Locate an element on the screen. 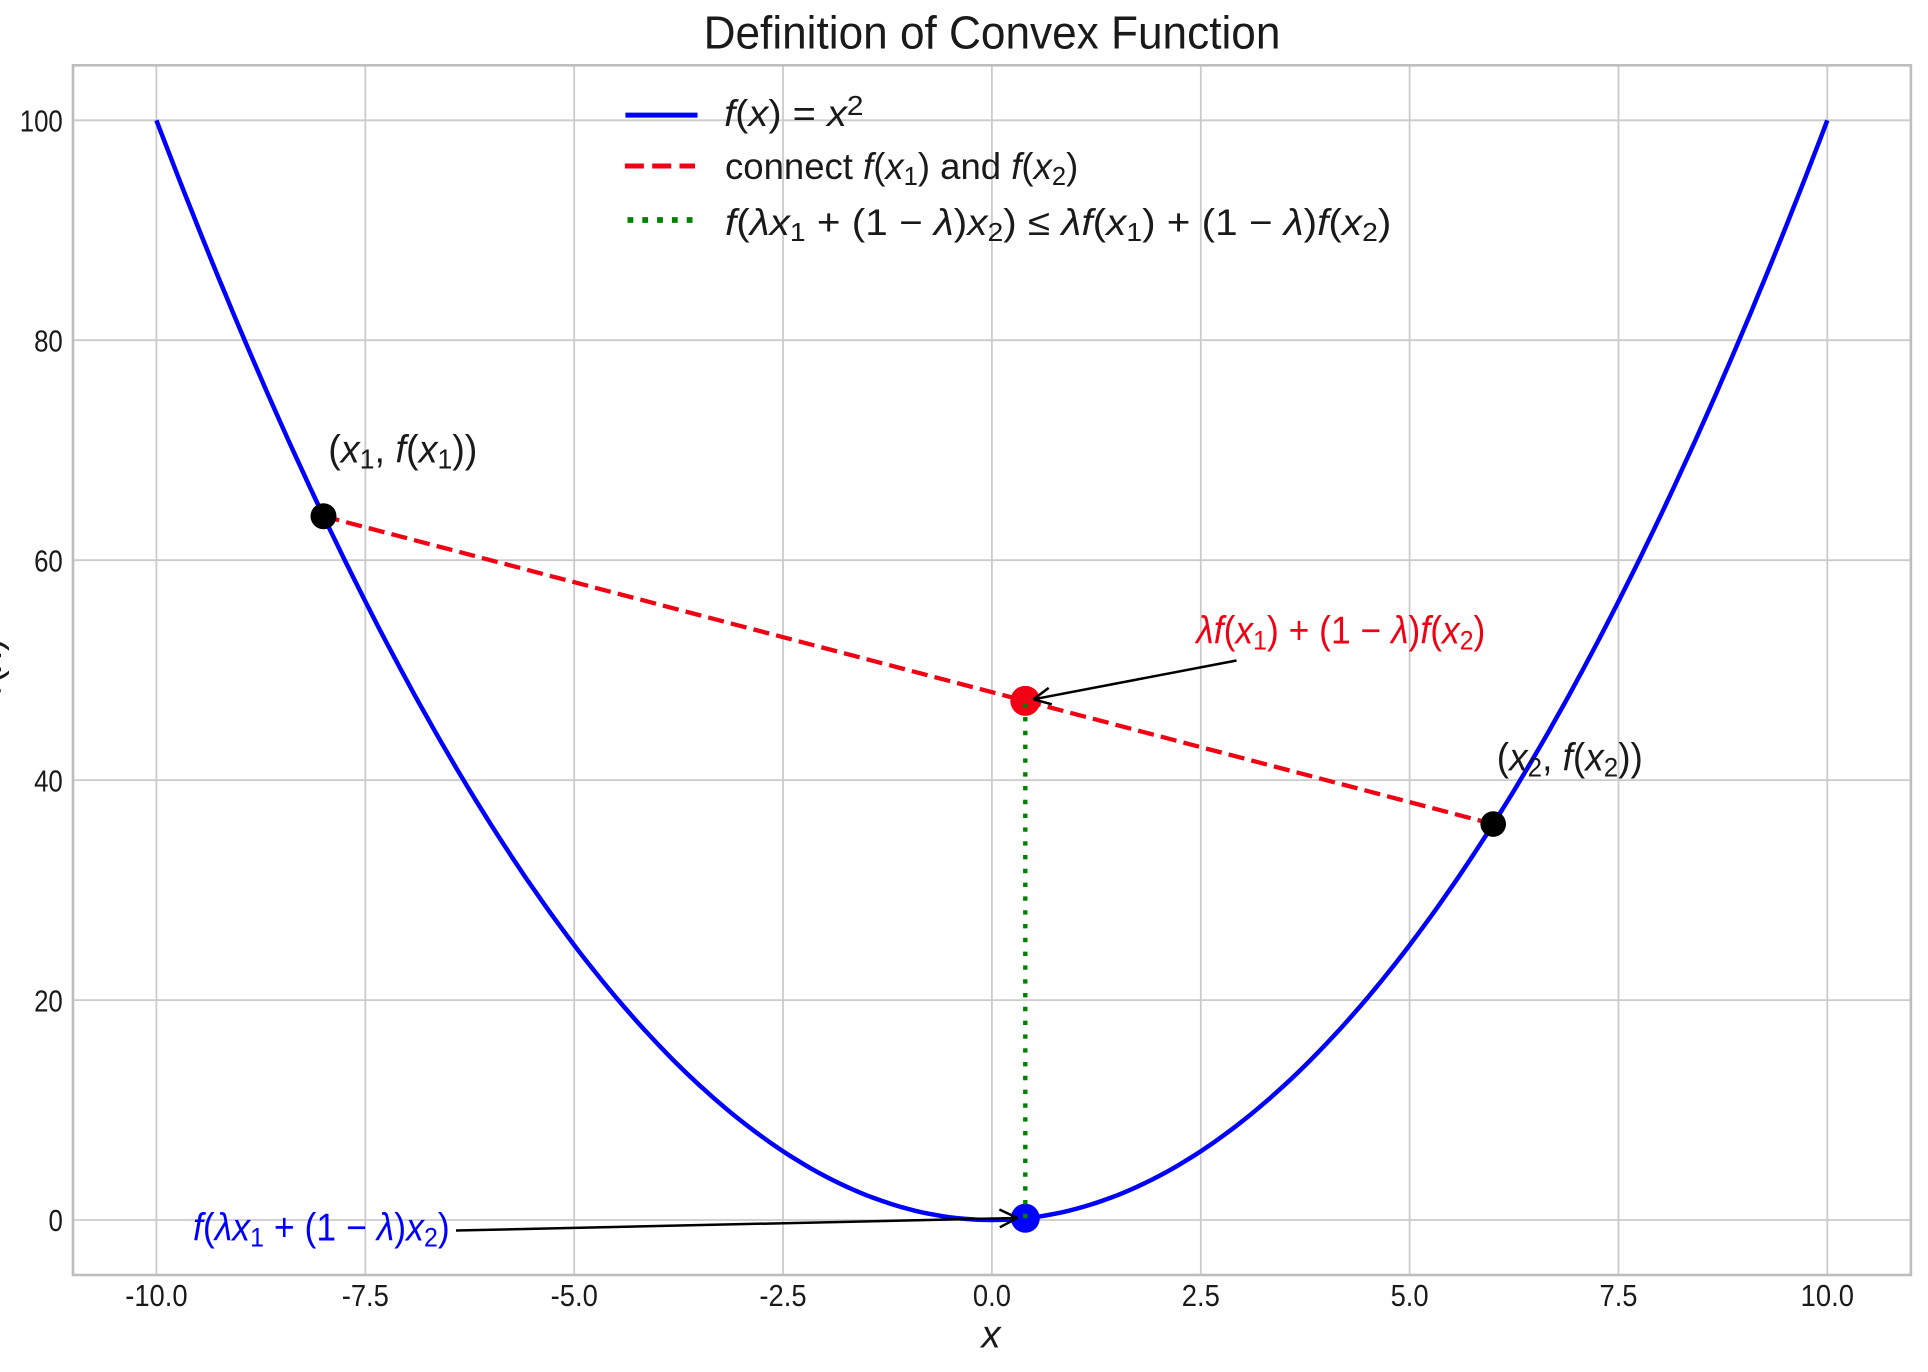 The image size is (1928, 1372). svg-text: (x2​, f(x2​)) is located at coordinates (1570, 760).